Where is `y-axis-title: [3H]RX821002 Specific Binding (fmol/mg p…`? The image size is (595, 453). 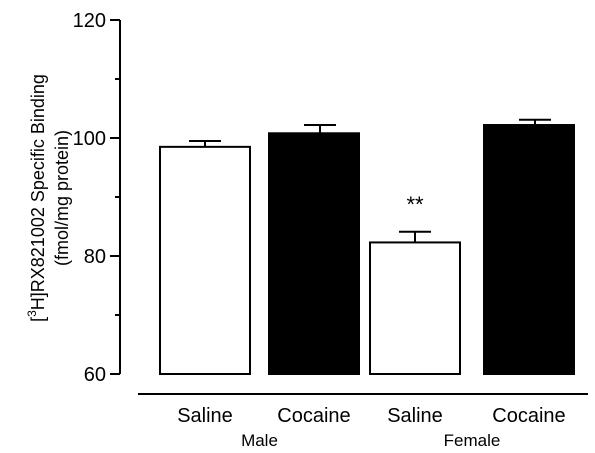 y-axis-title: [3H]RX821002 Specific Binding (fmol/mg p… is located at coordinates (48, 198).